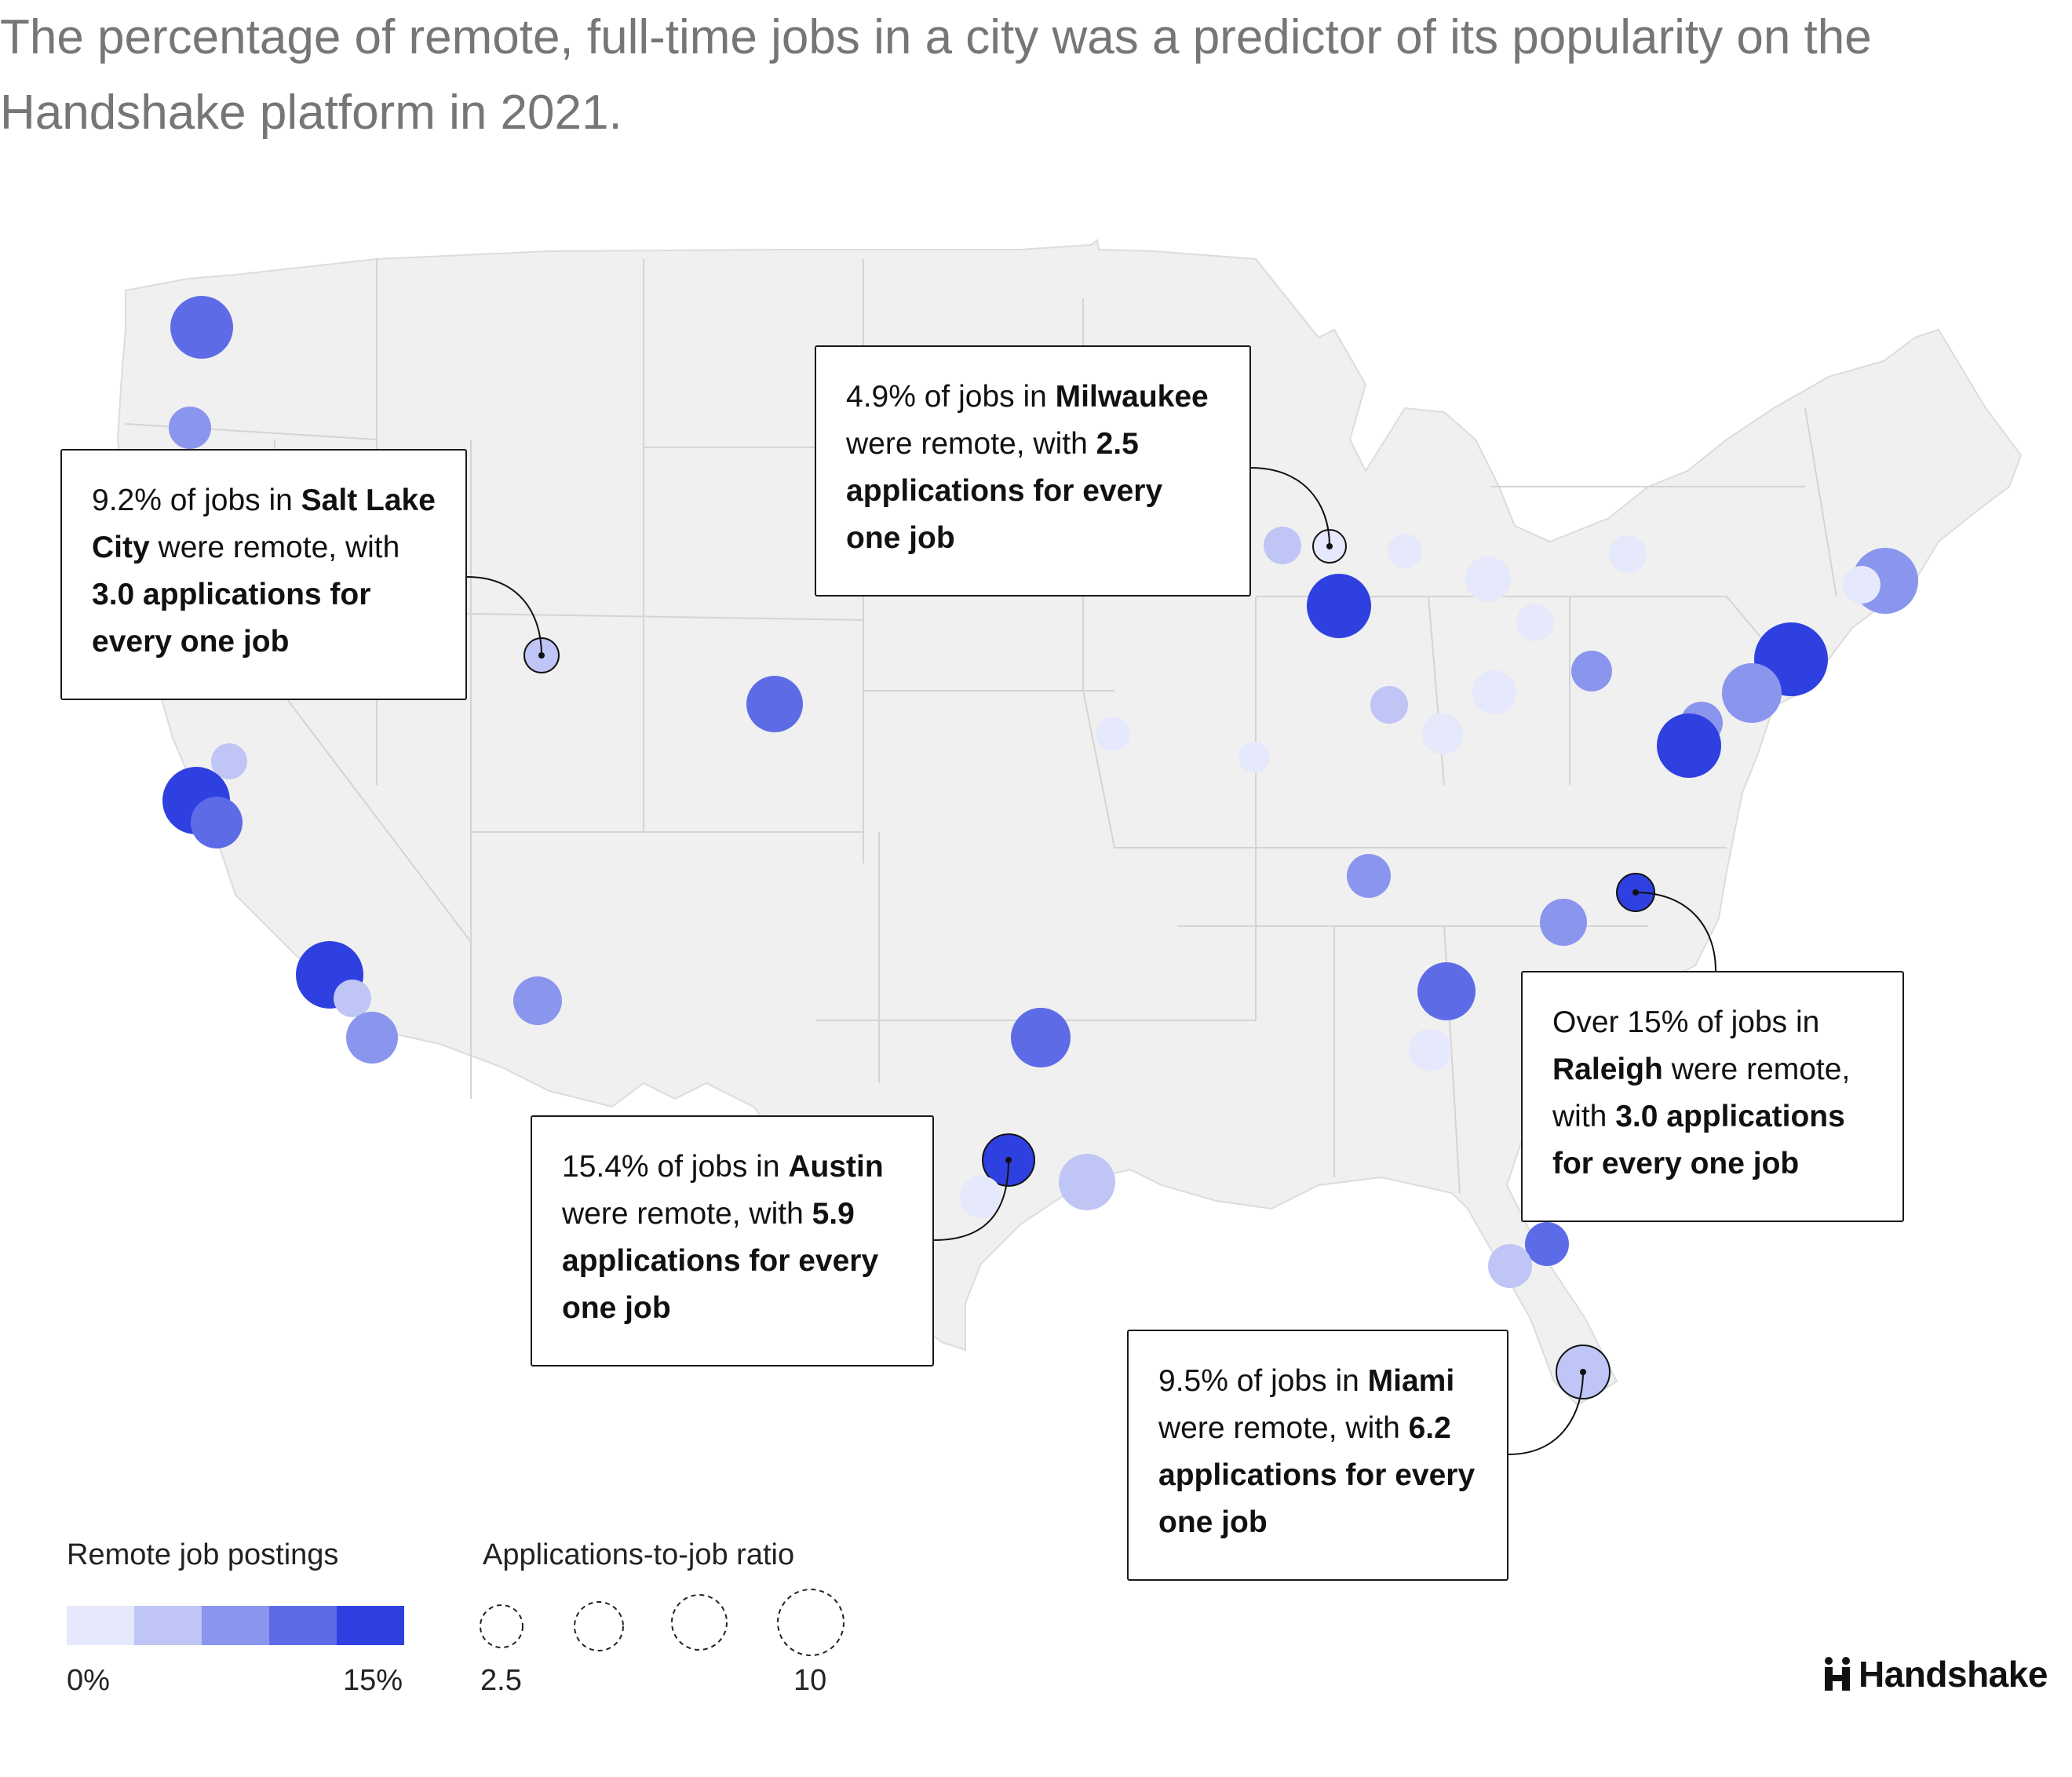  Describe the element at coordinates (1510, 1266) in the screenshot. I see `city-bubble-tampa` at that location.